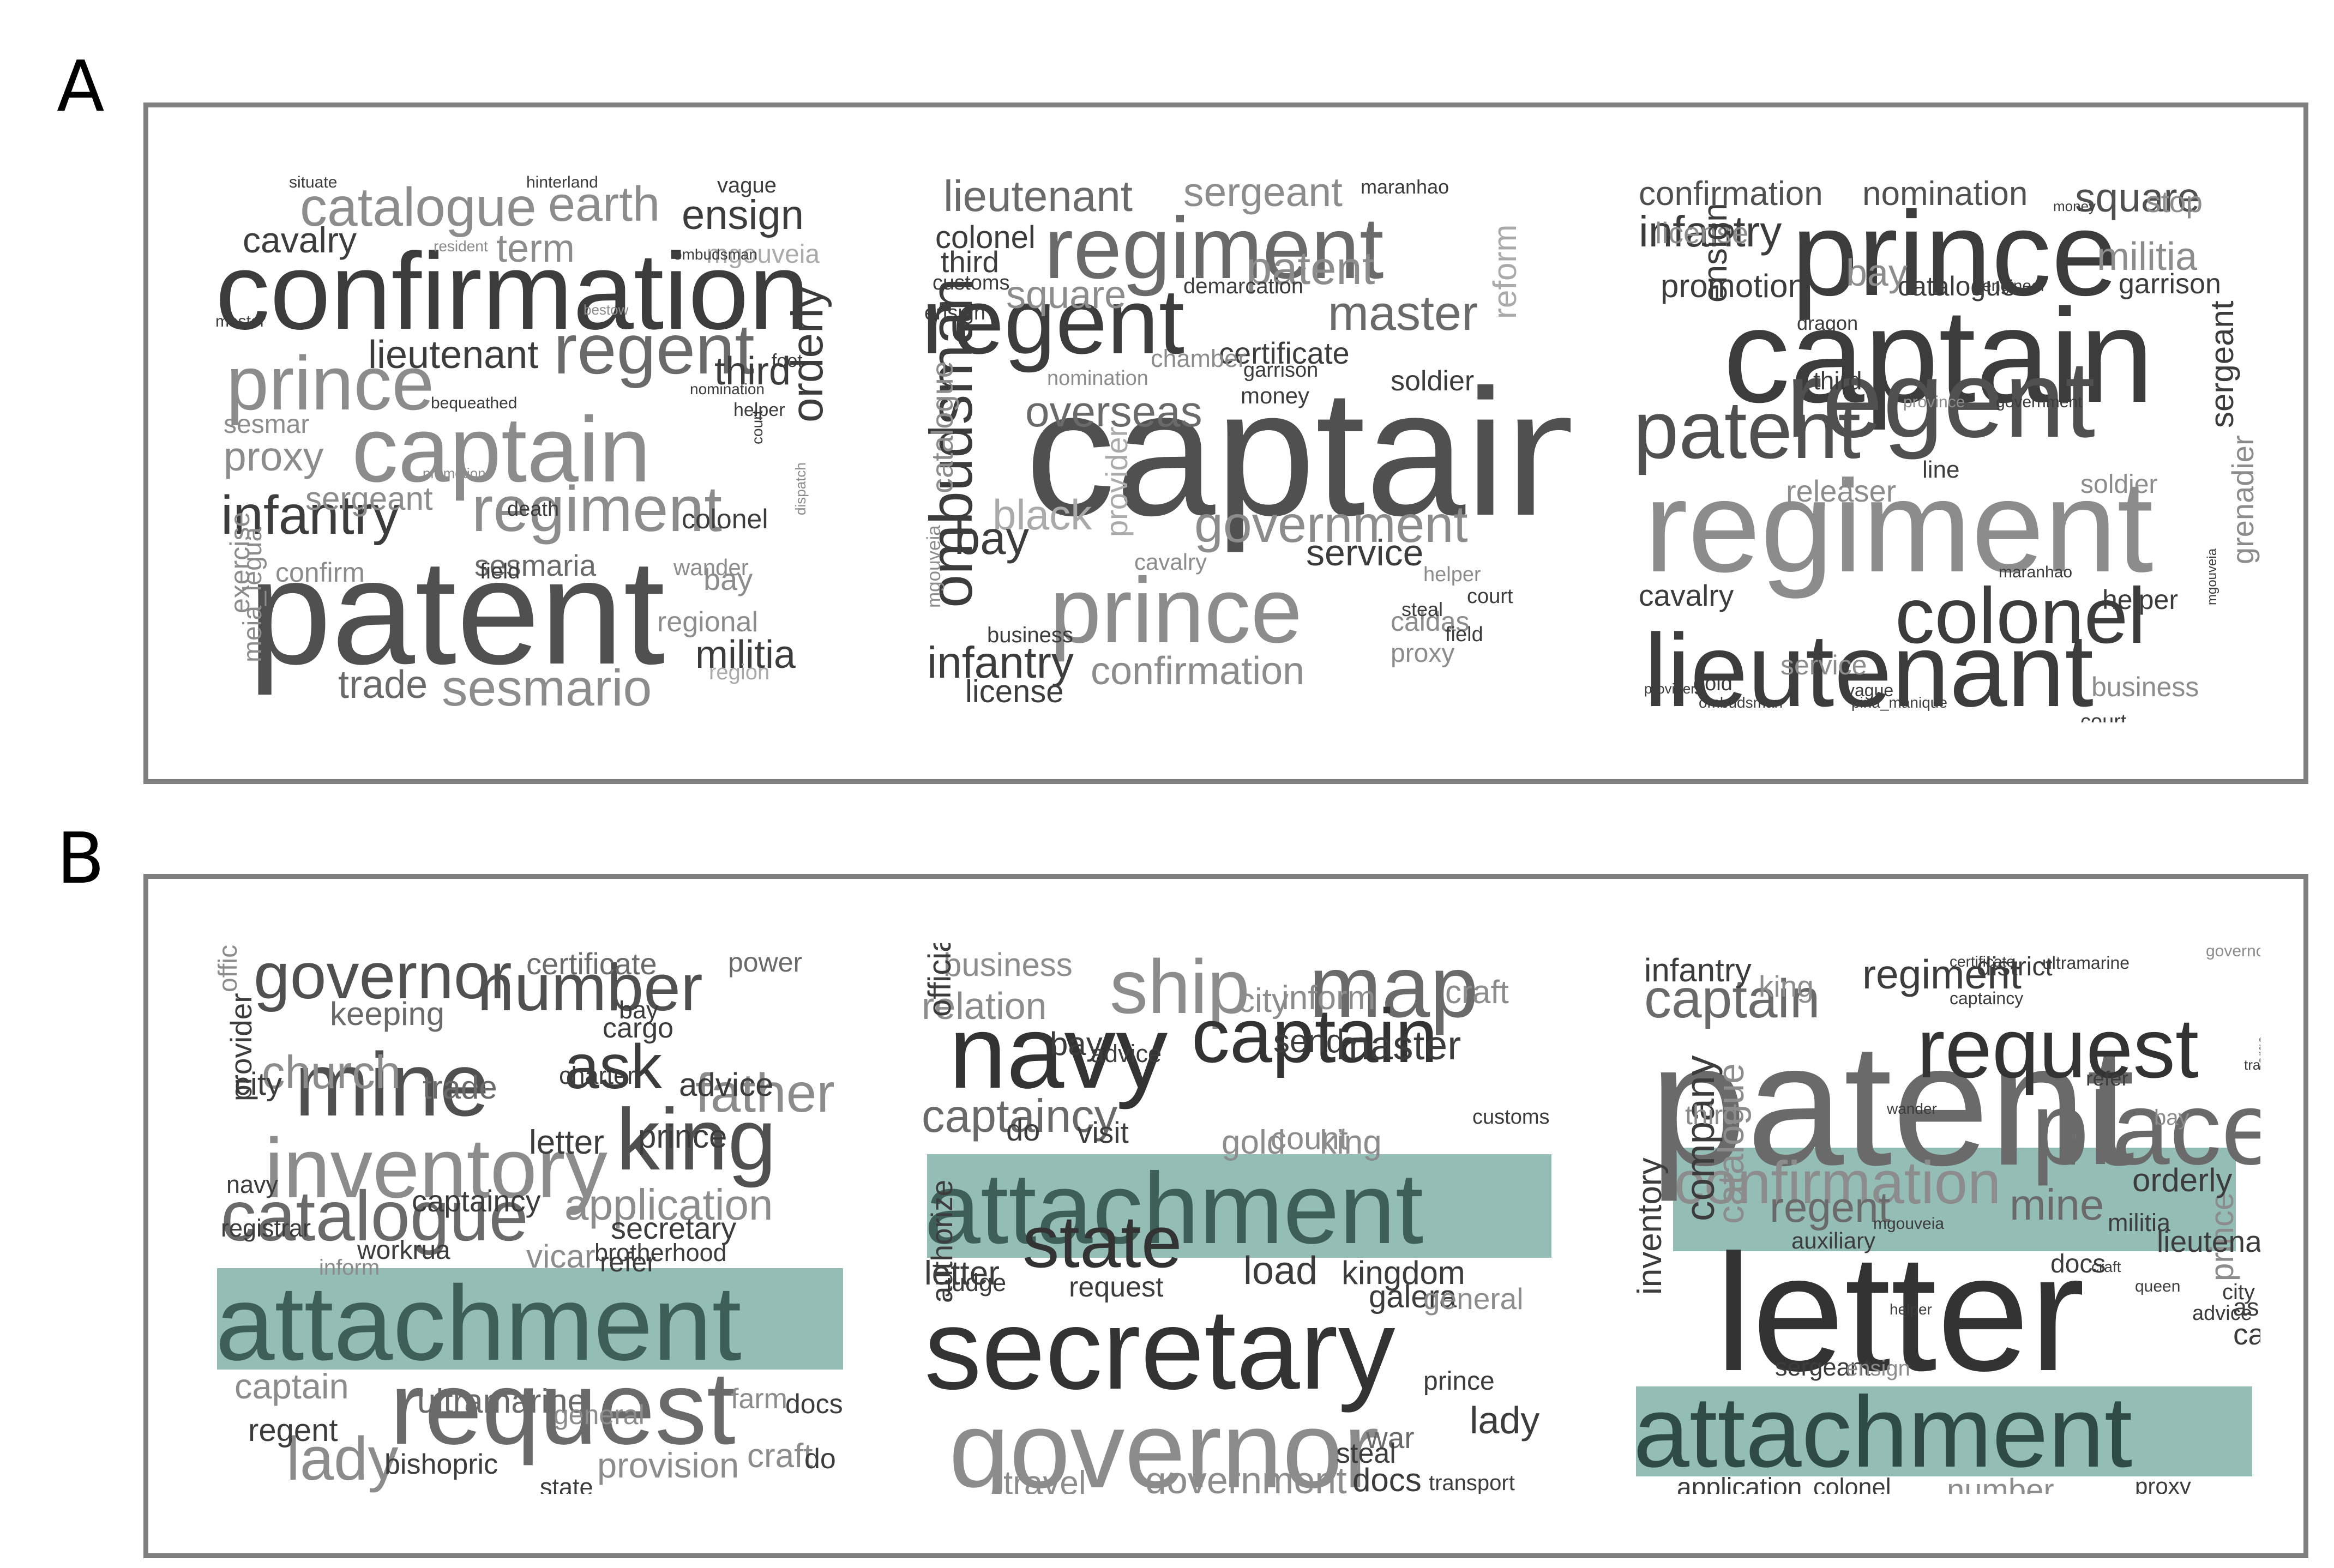  What do you see at coordinates (1030, 635) in the screenshot?
I see `cloud-word: business` at bounding box center [1030, 635].